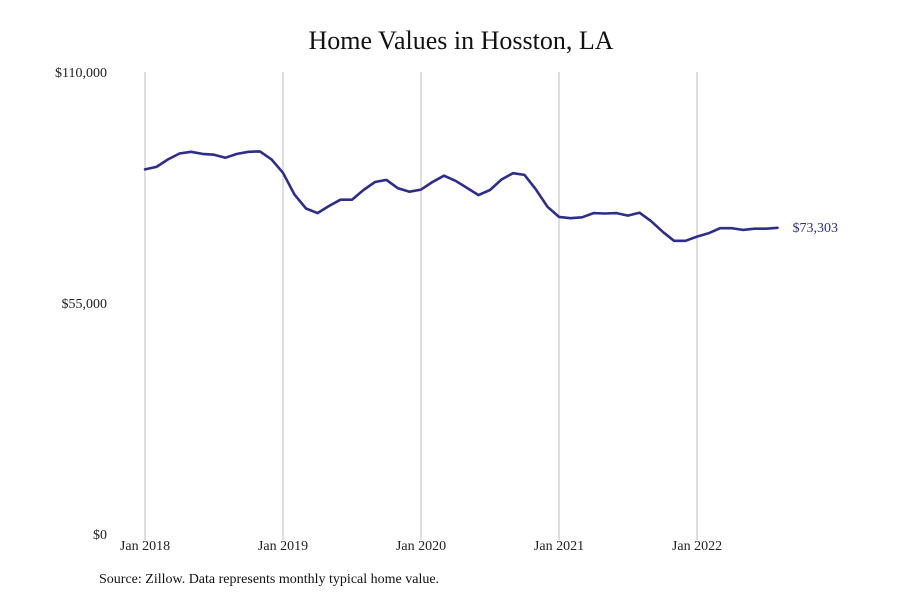 The height and width of the screenshot is (600, 900). What do you see at coordinates (100, 535) in the screenshot?
I see `y-tick-label: $0` at bounding box center [100, 535].